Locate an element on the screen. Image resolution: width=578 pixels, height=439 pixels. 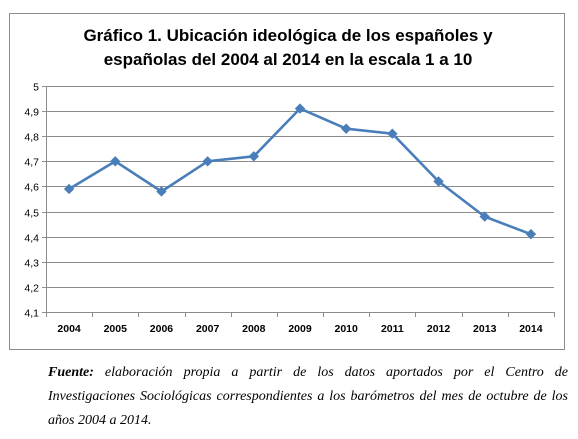
x-tick-label: 2013 is located at coordinates (485, 329).